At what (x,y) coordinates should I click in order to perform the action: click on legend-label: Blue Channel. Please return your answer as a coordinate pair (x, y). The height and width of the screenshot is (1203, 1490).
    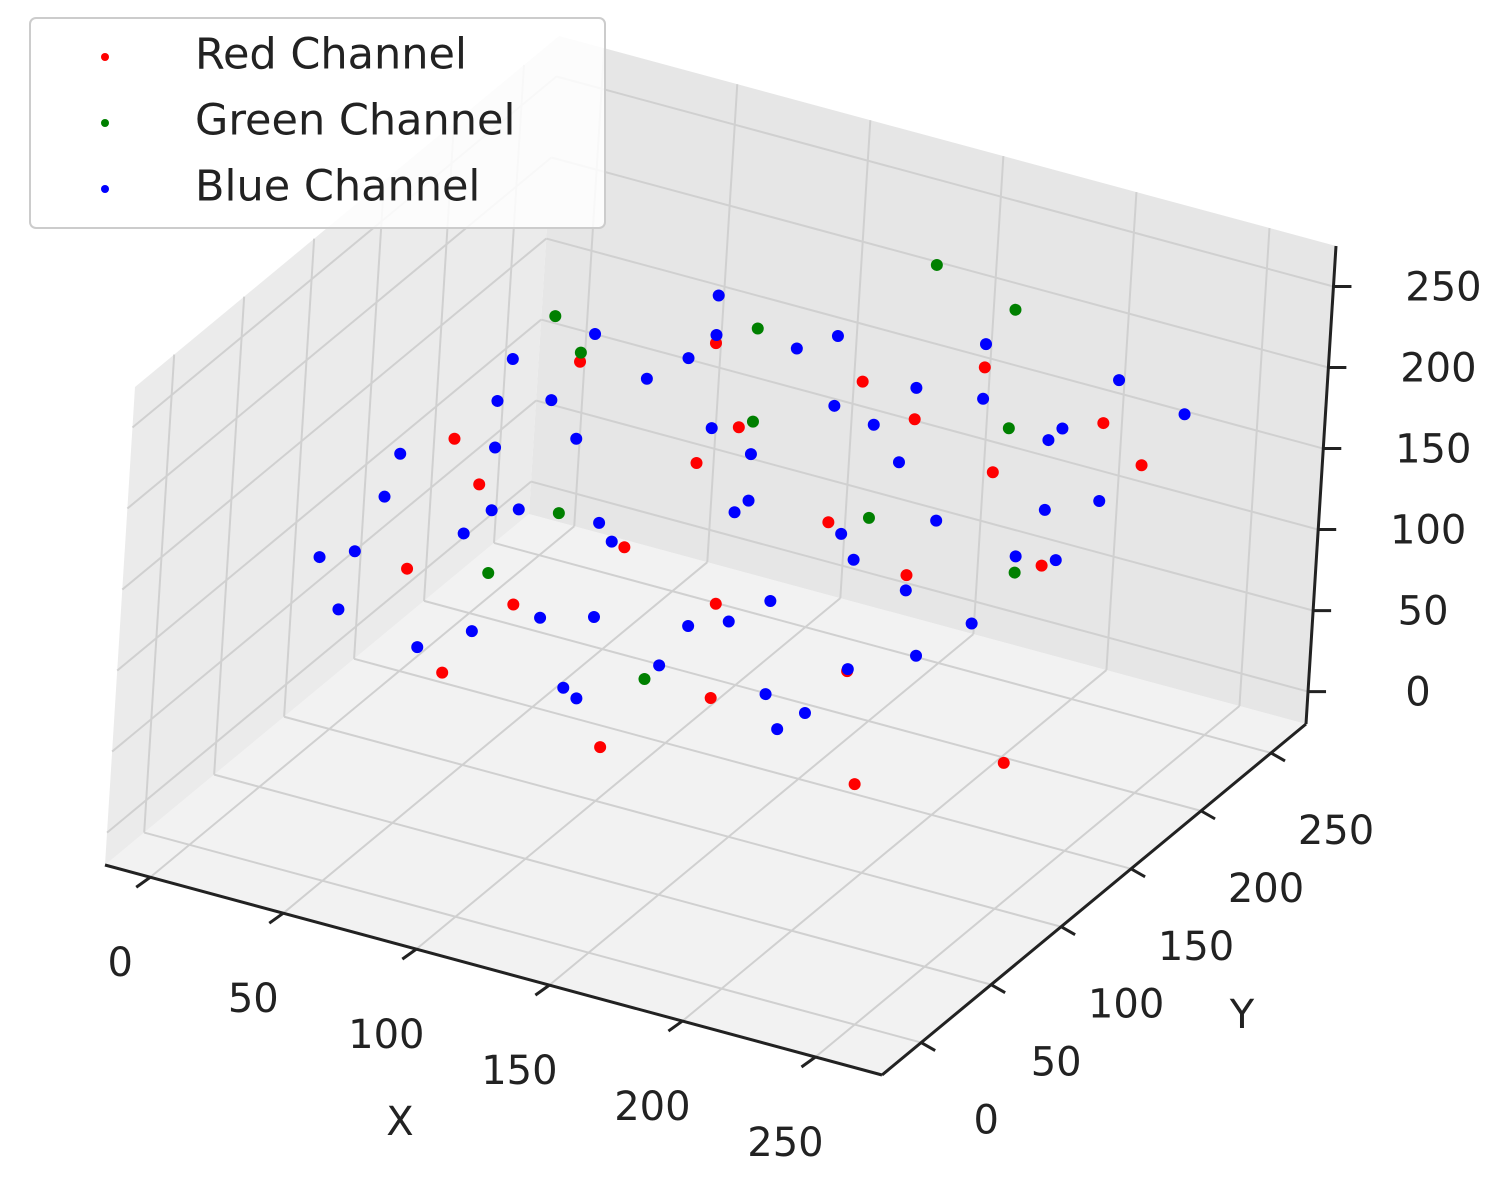
    Looking at the image, I should click on (337, 187).